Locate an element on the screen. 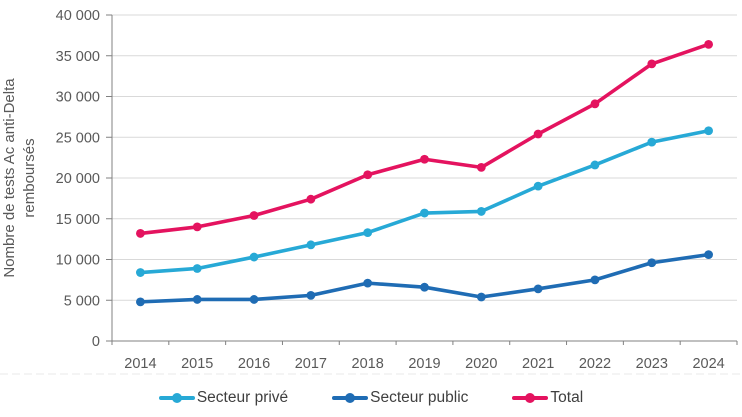 The image size is (742, 417). y-tick-label: 5 000 is located at coordinates (82, 301).